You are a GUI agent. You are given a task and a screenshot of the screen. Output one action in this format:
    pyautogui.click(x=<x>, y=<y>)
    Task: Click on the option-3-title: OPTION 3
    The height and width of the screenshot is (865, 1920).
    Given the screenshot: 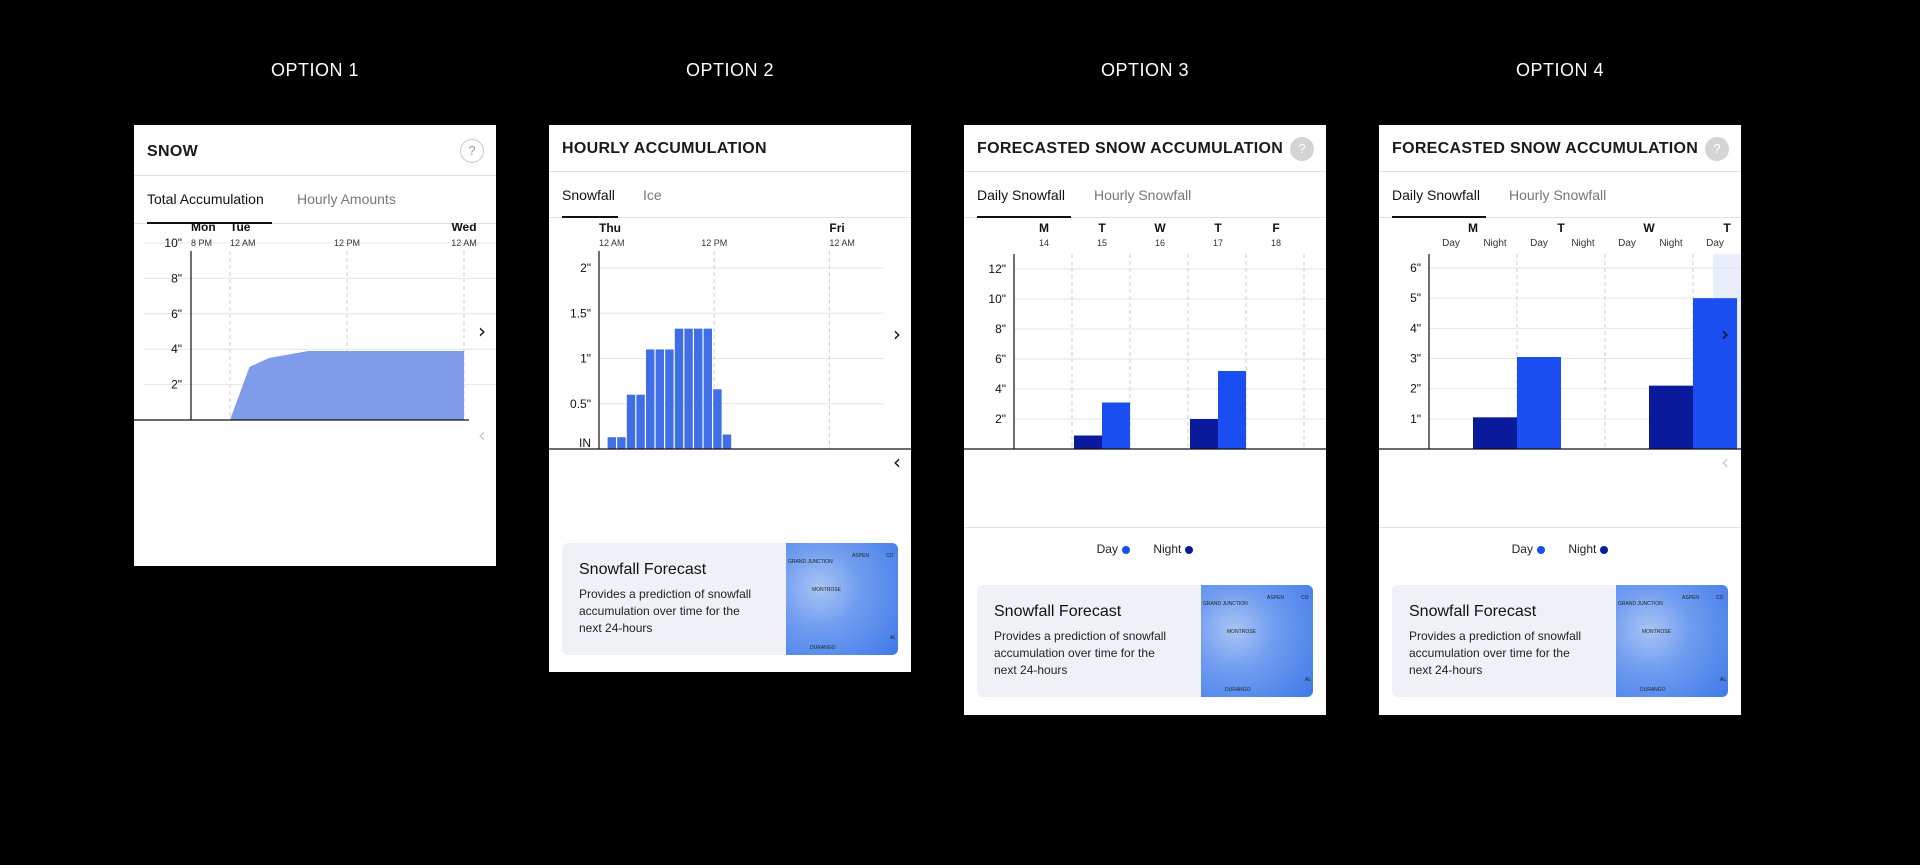 What is the action you would take?
    pyautogui.click(x=1144, y=70)
    